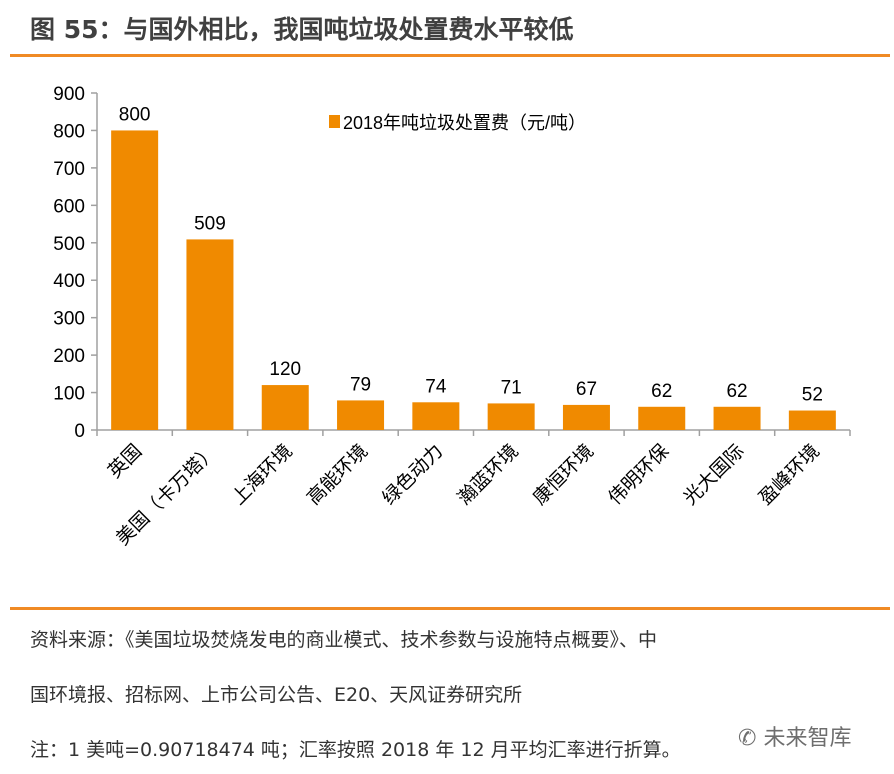 Image resolution: width=894 pixels, height=774 pixels. Describe the element at coordinates (586, 389) in the screenshot. I see `data-label: 67` at that location.